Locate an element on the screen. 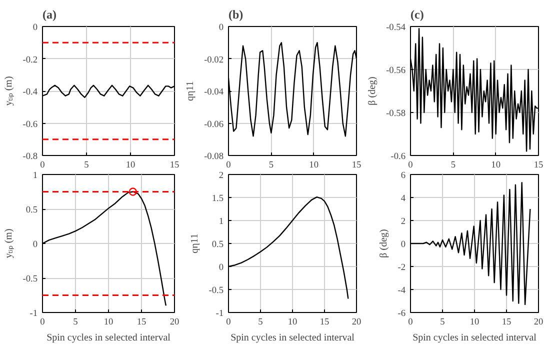  chart-title: (a) is located at coordinates (49, 15).